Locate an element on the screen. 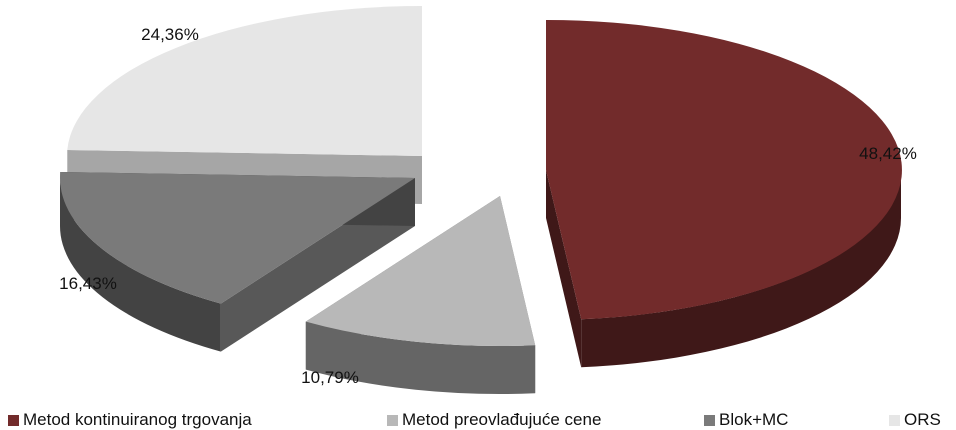 This screenshot has height=430, width=956. legend-label-3: ORS is located at coordinates (922, 419).